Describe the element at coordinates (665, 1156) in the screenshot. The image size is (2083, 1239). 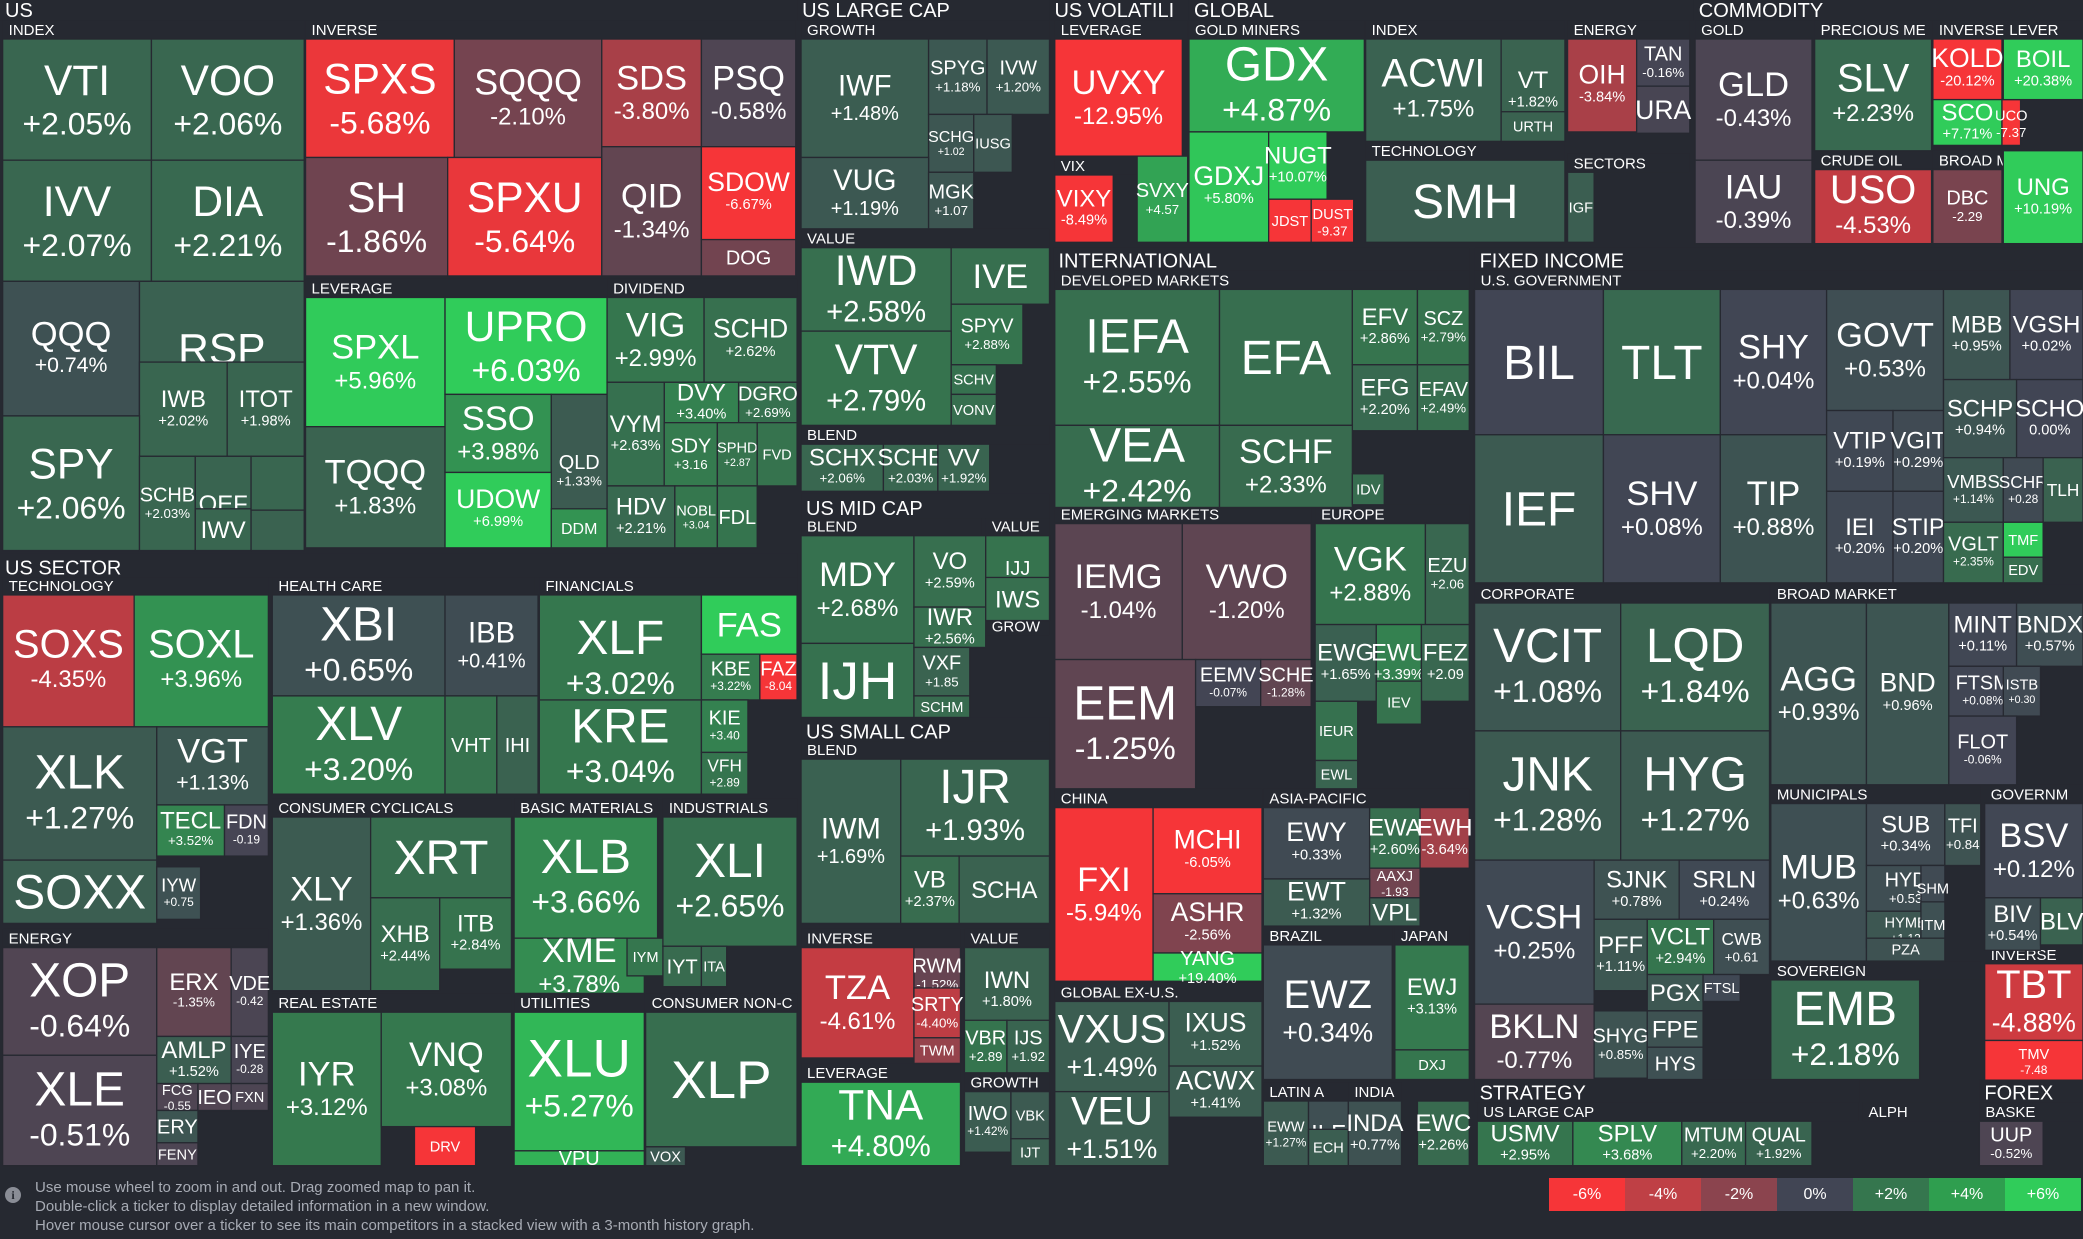
I see `tile-vox` at that location.